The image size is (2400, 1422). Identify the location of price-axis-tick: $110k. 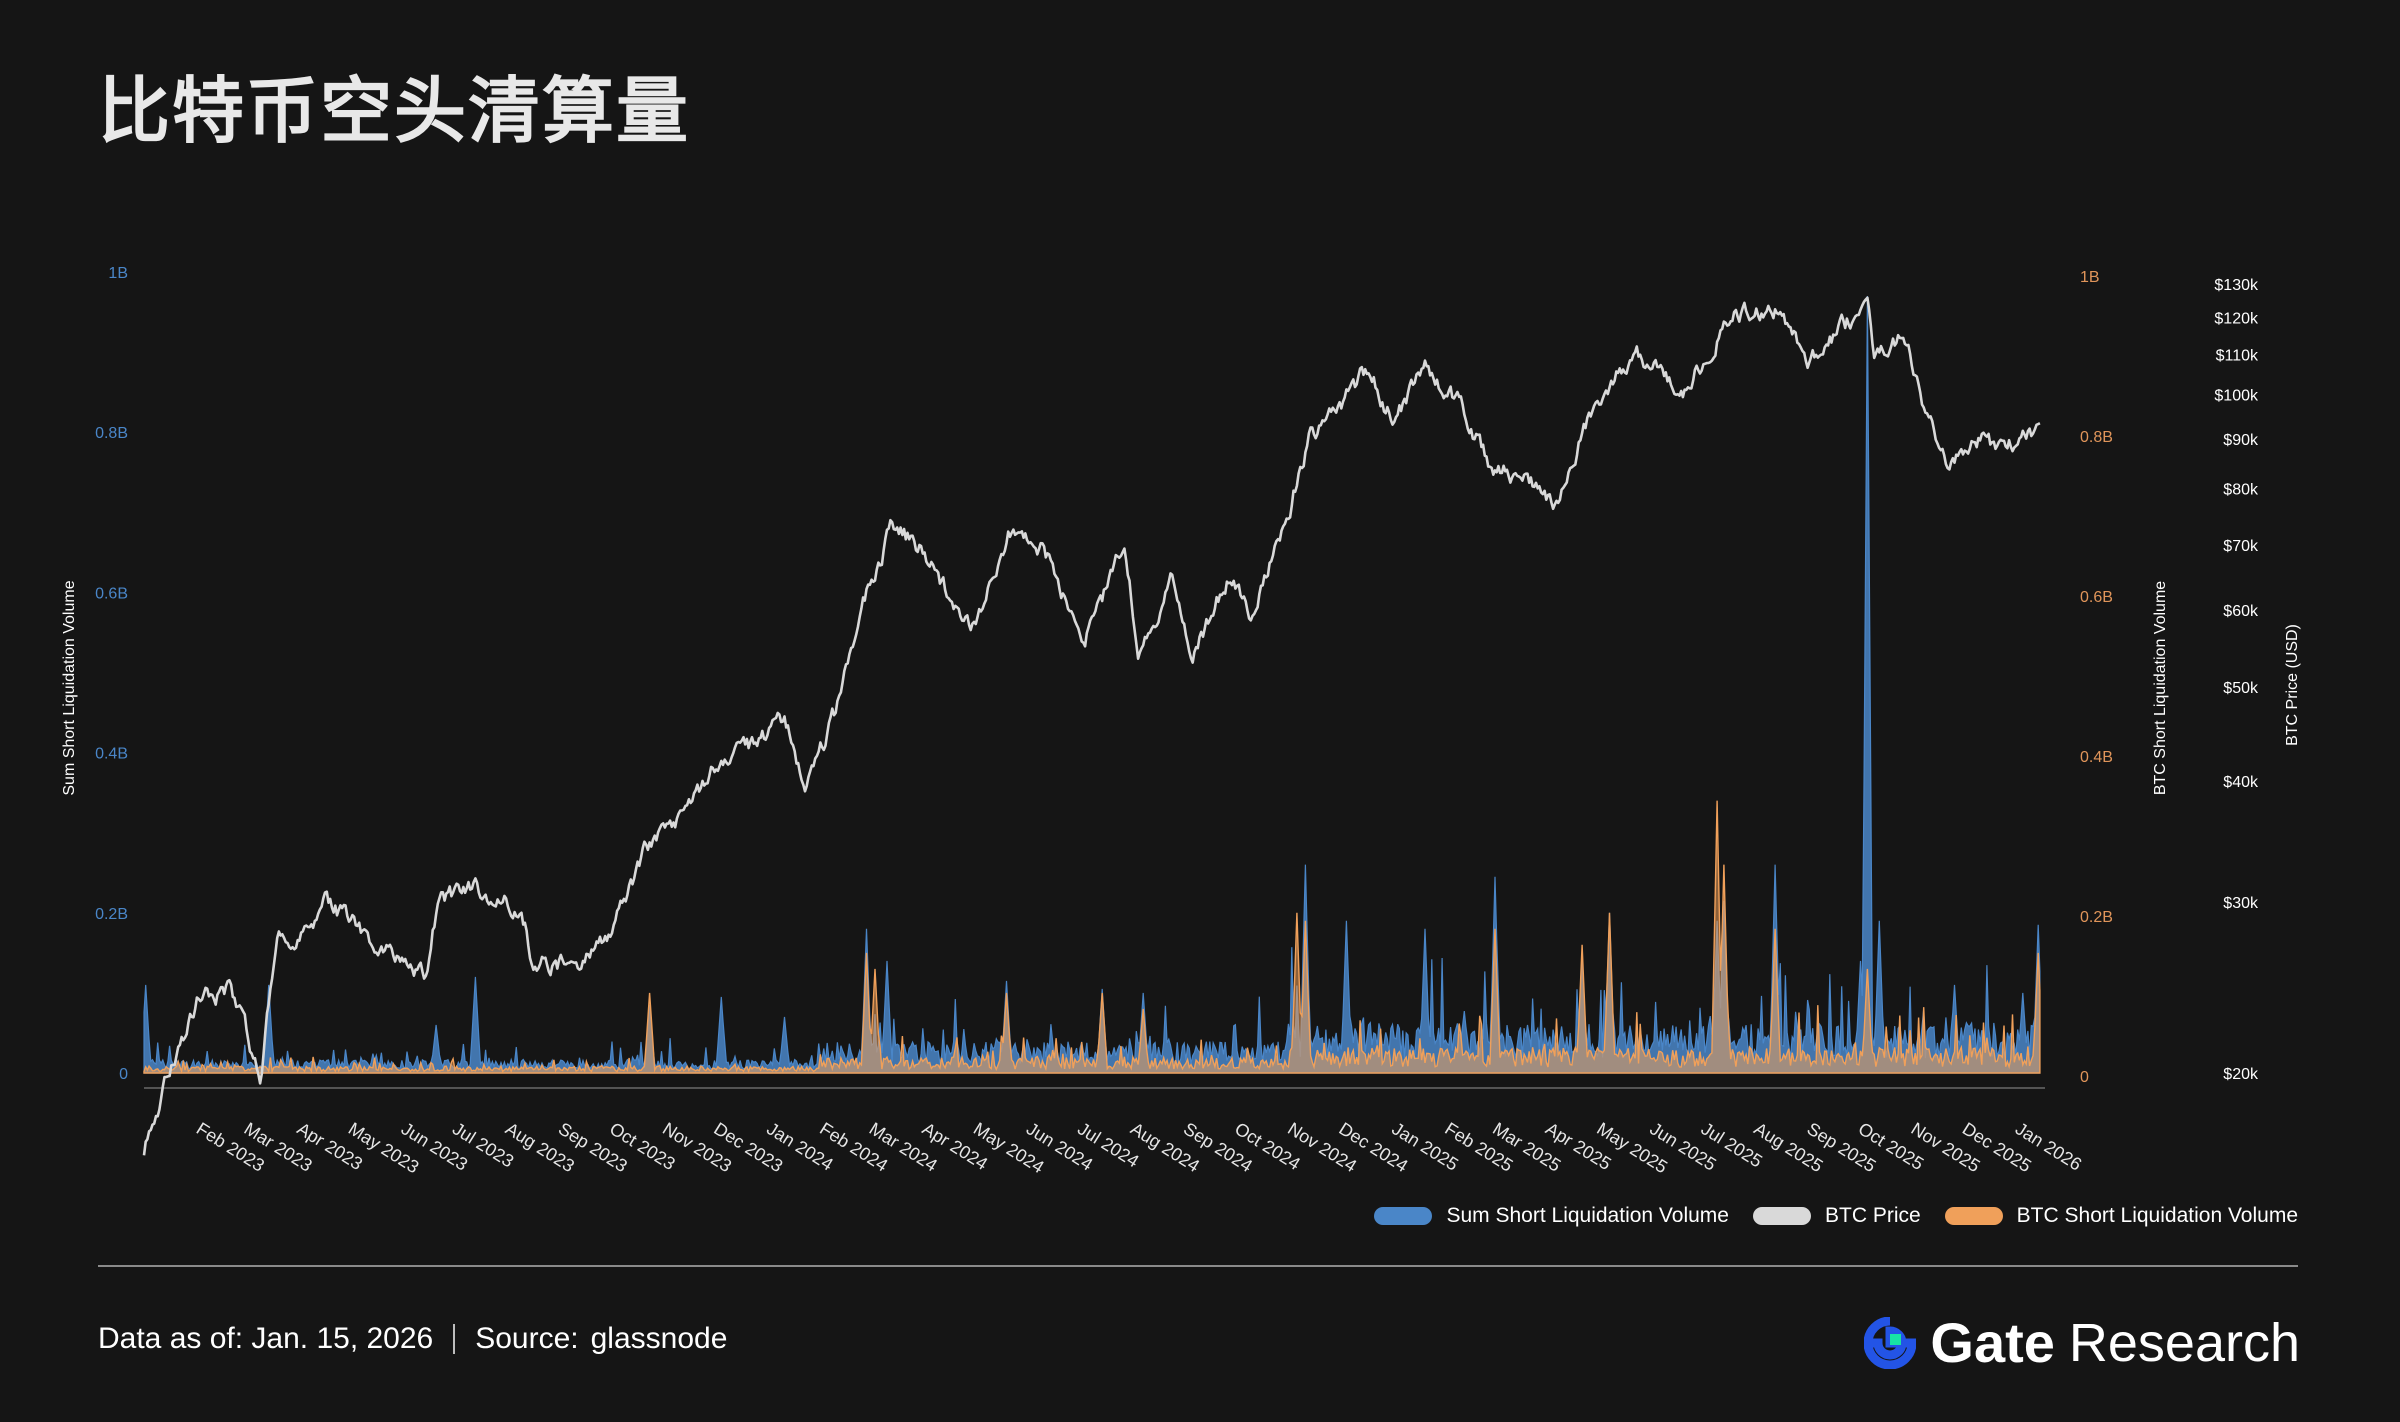
(2237, 355).